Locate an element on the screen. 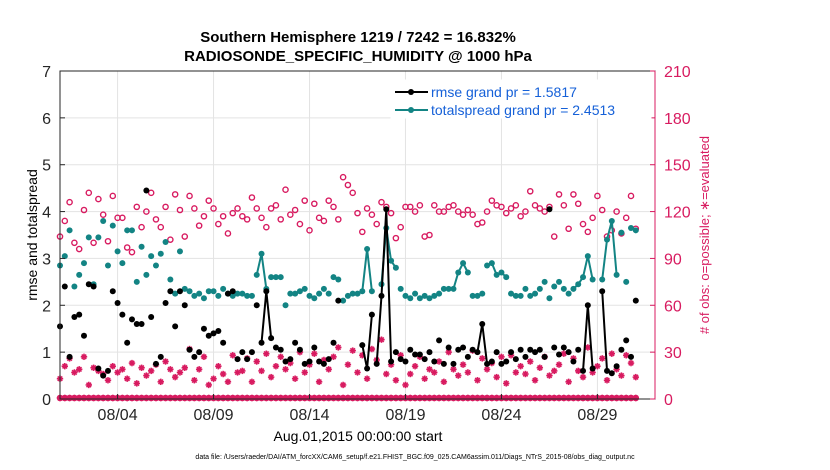 The width and height of the screenshot is (830, 470). x-tick-label: 08/09 is located at coordinates (214, 415).